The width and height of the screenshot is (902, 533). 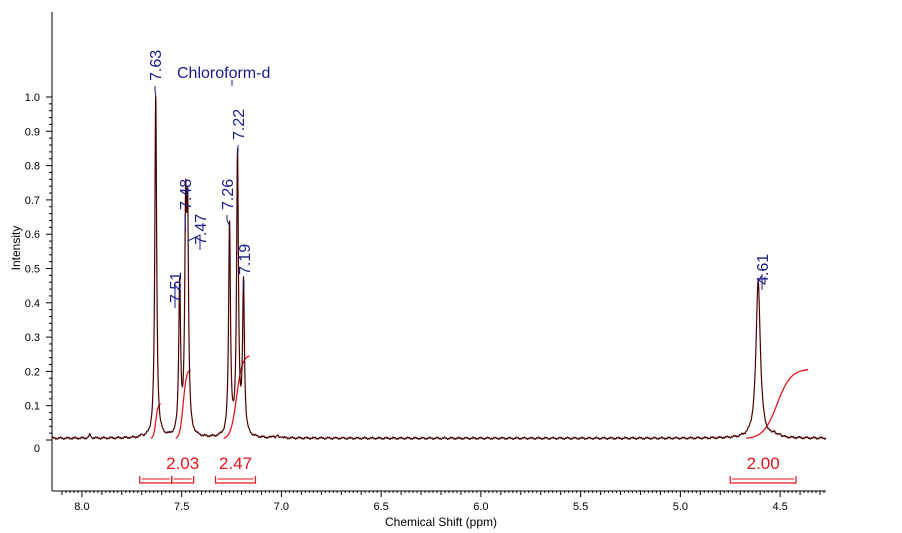 I want to click on x-tick-label: 5.0, so click(x=680, y=507).